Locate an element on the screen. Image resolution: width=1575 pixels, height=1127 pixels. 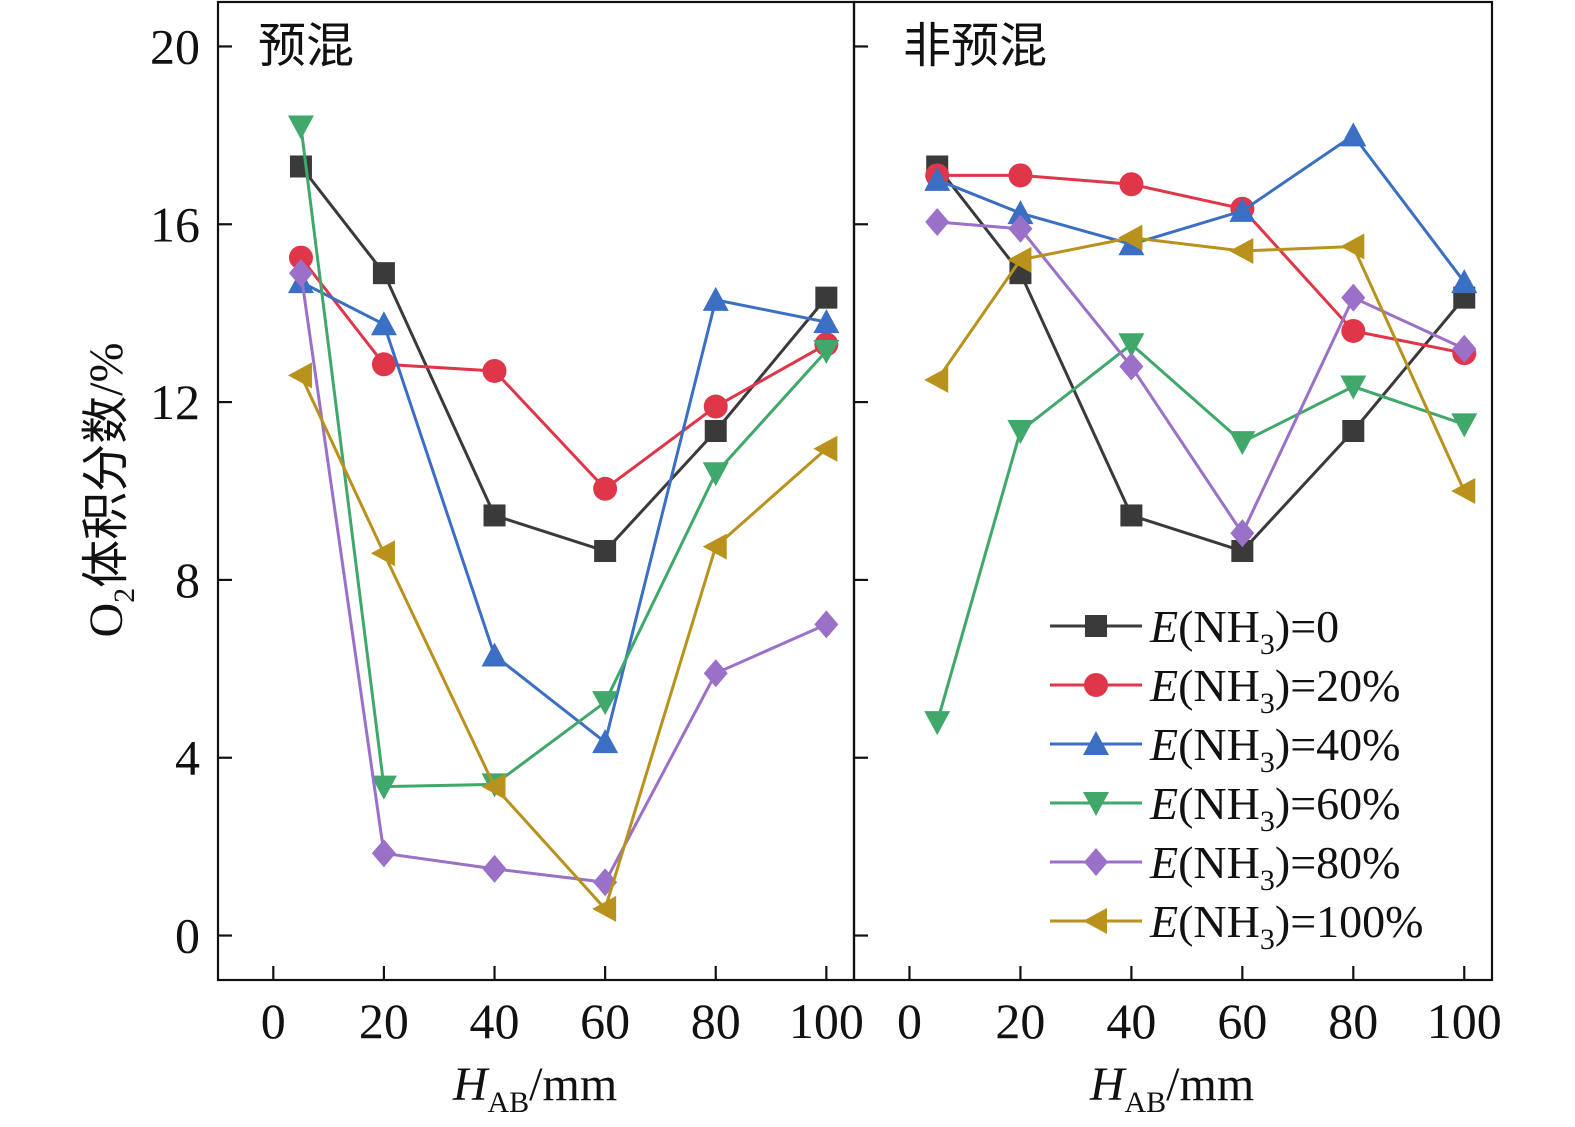
x-tick-label-premixed: 40 is located at coordinates (495, 1021).